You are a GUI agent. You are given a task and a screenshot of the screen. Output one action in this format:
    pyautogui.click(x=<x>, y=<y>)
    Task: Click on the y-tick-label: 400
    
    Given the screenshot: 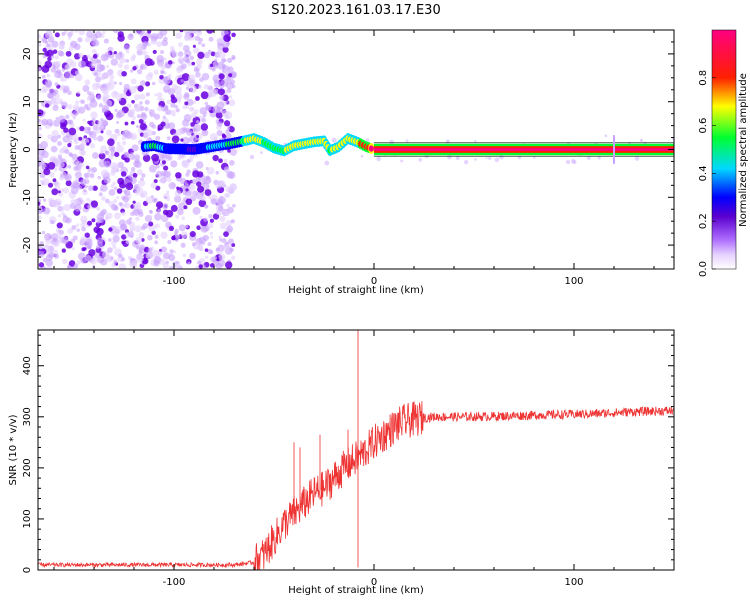 What is the action you would take?
    pyautogui.click(x=27, y=365)
    